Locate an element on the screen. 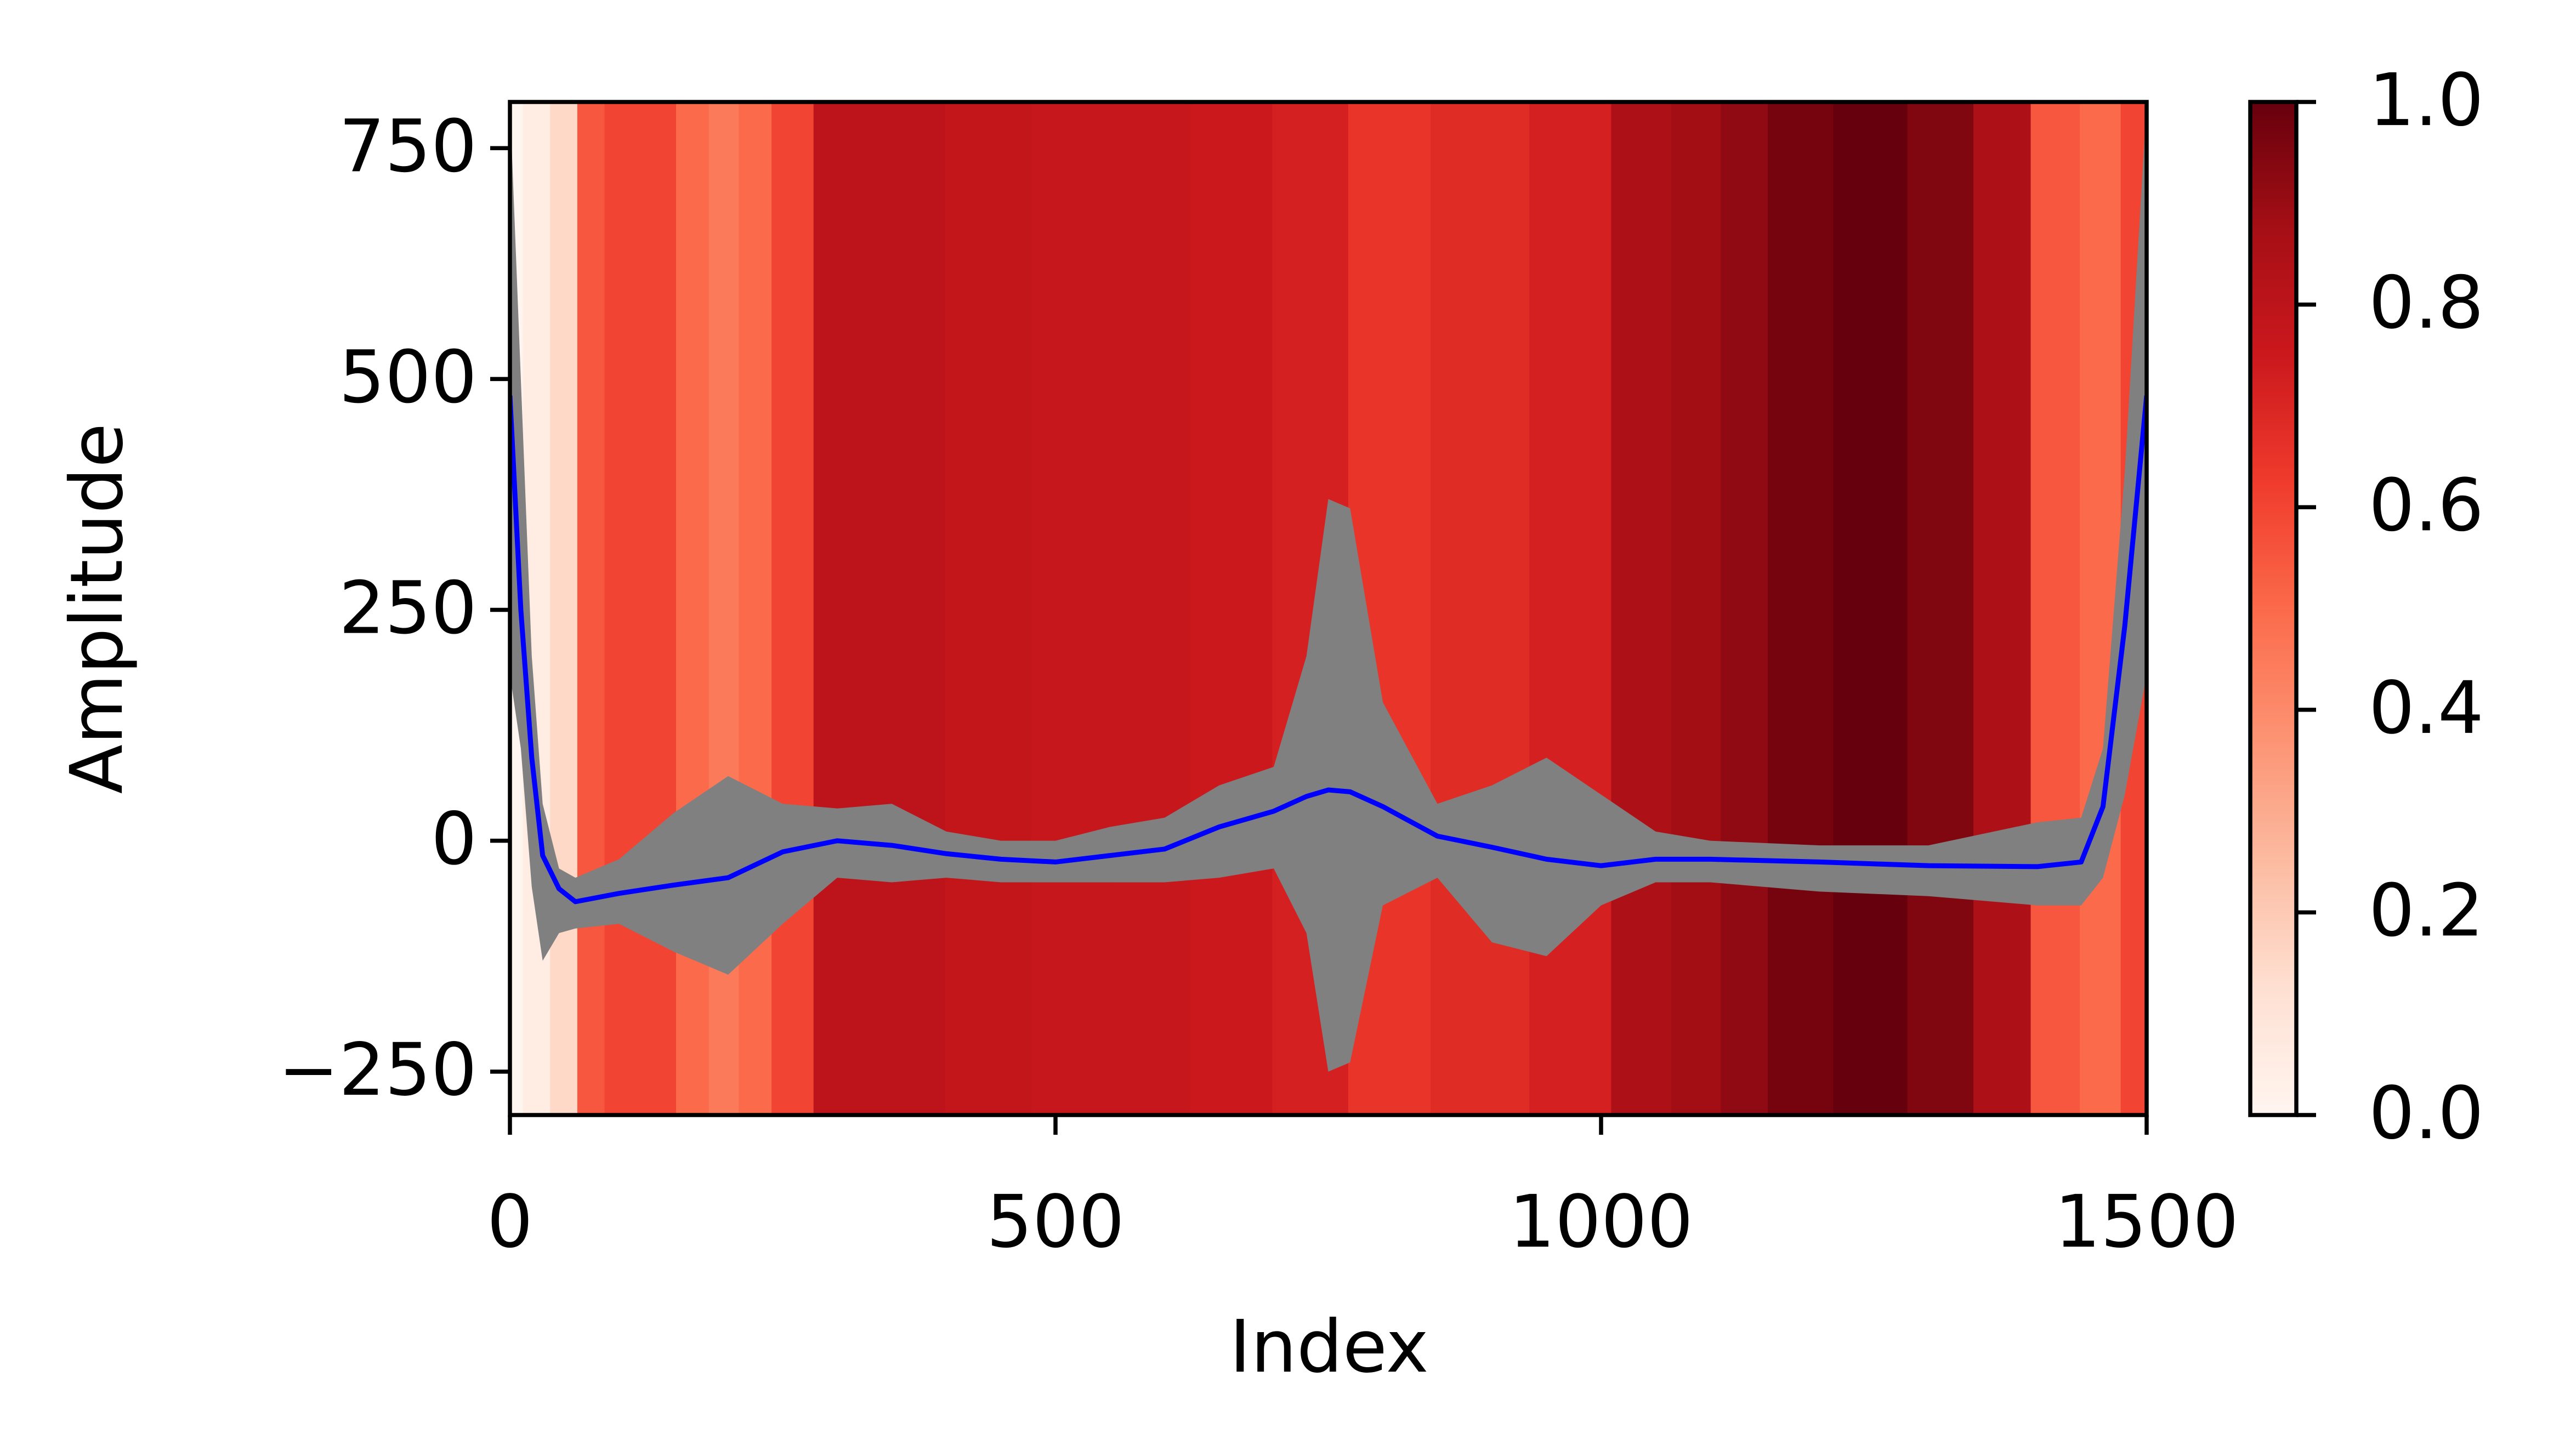  y-tick-label: 250 is located at coordinates (408, 609).